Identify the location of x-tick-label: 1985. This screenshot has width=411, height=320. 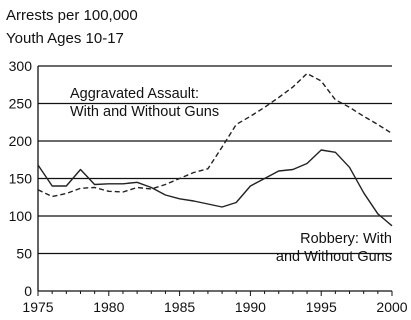
(179, 307).